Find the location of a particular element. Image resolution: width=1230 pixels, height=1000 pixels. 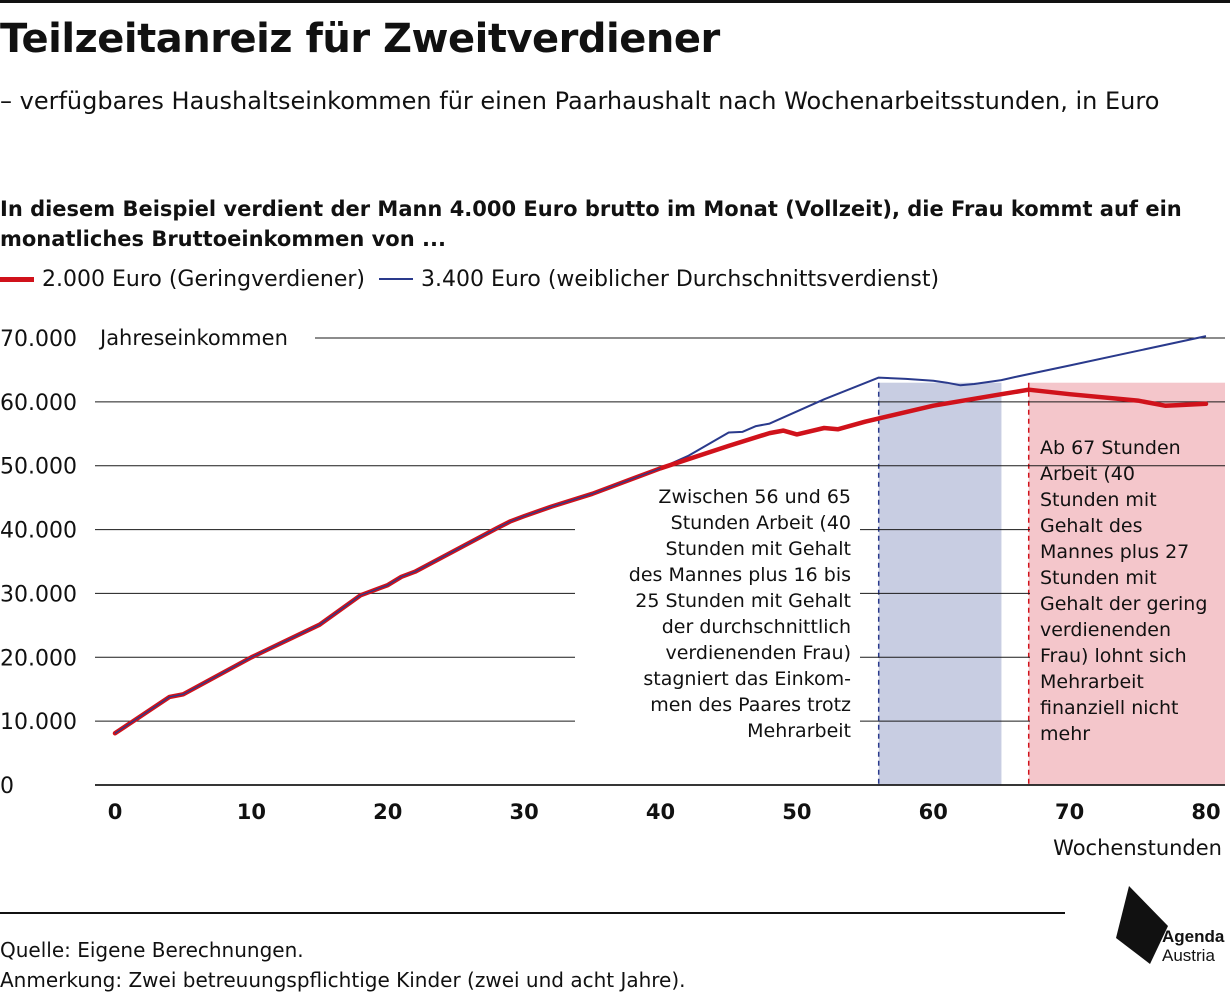

annotation-no-gain-line: Gehalt des is located at coordinates (1091, 526).